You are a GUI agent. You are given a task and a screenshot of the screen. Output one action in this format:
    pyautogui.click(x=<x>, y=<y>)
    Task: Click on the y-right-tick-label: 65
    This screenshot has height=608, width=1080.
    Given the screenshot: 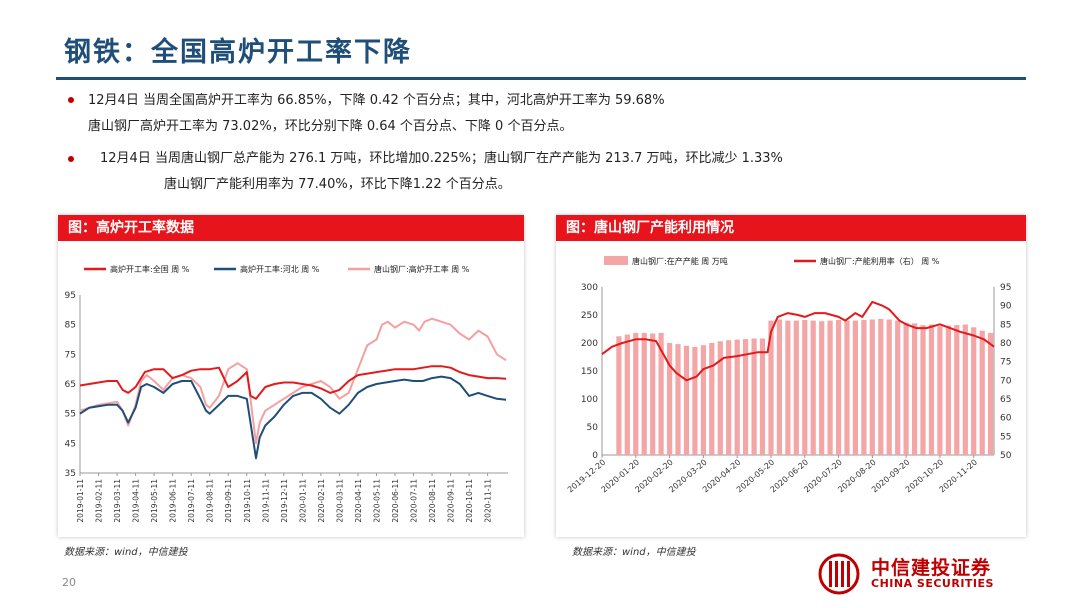 What is the action you would take?
    pyautogui.click(x=1005, y=400)
    